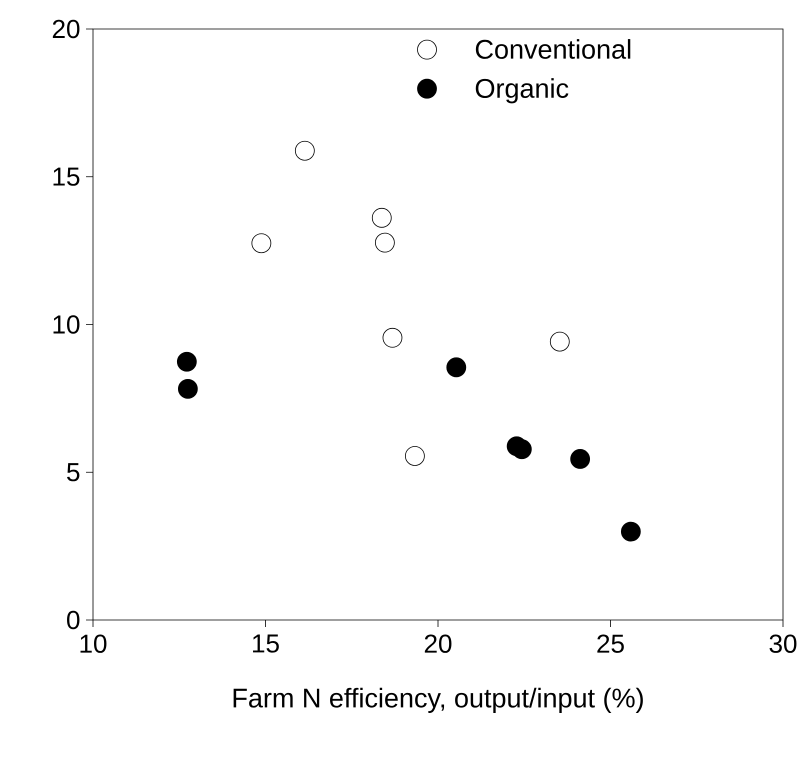 The image size is (810, 775). Describe the element at coordinates (73, 472) in the screenshot. I see `y-tick-label: 5` at that location.